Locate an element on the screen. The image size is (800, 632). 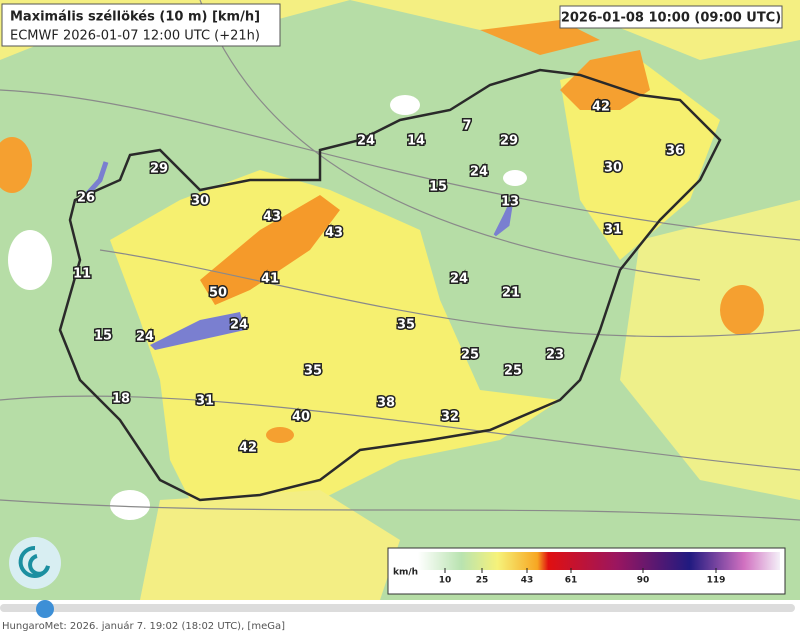
title-box is located at coordinates (141, 25).